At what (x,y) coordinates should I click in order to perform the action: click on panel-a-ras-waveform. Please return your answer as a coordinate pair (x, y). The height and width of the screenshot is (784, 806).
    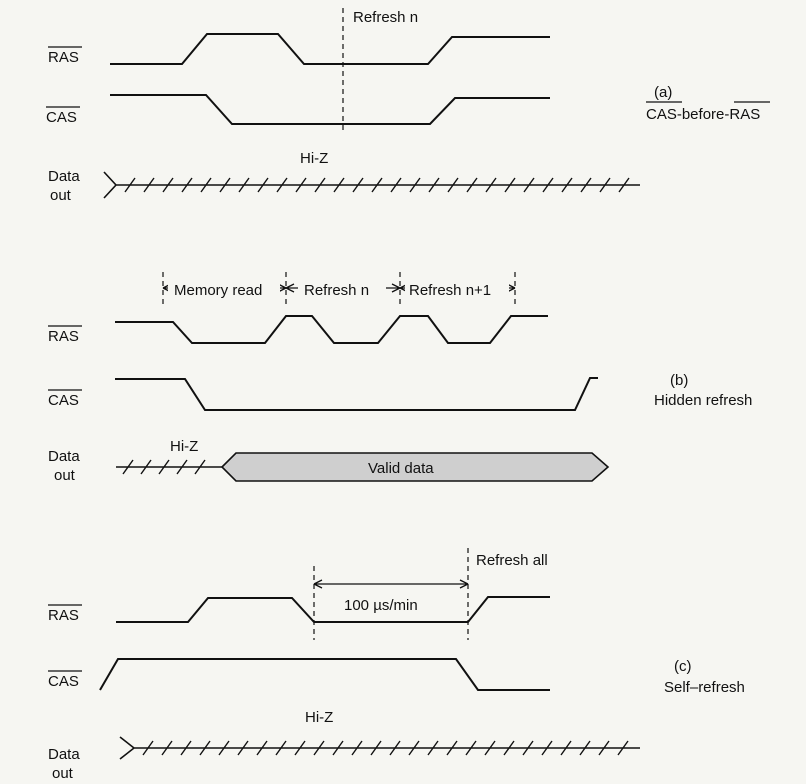
    Looking at the image, I should click on (330, 49).